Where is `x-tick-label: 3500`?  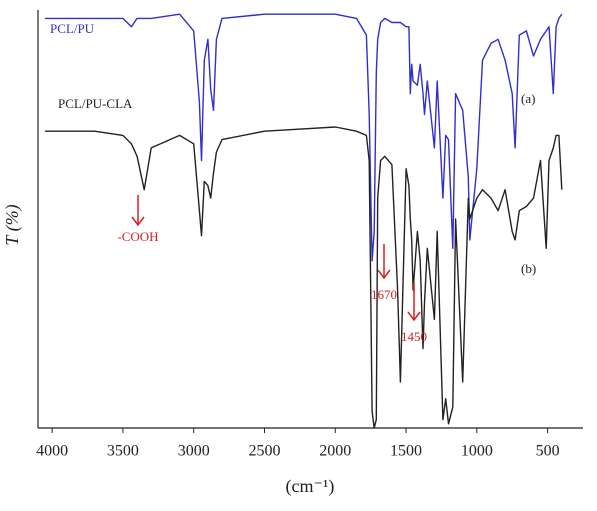 x-tick-label: 3500 is located at coordinates (123, 451).